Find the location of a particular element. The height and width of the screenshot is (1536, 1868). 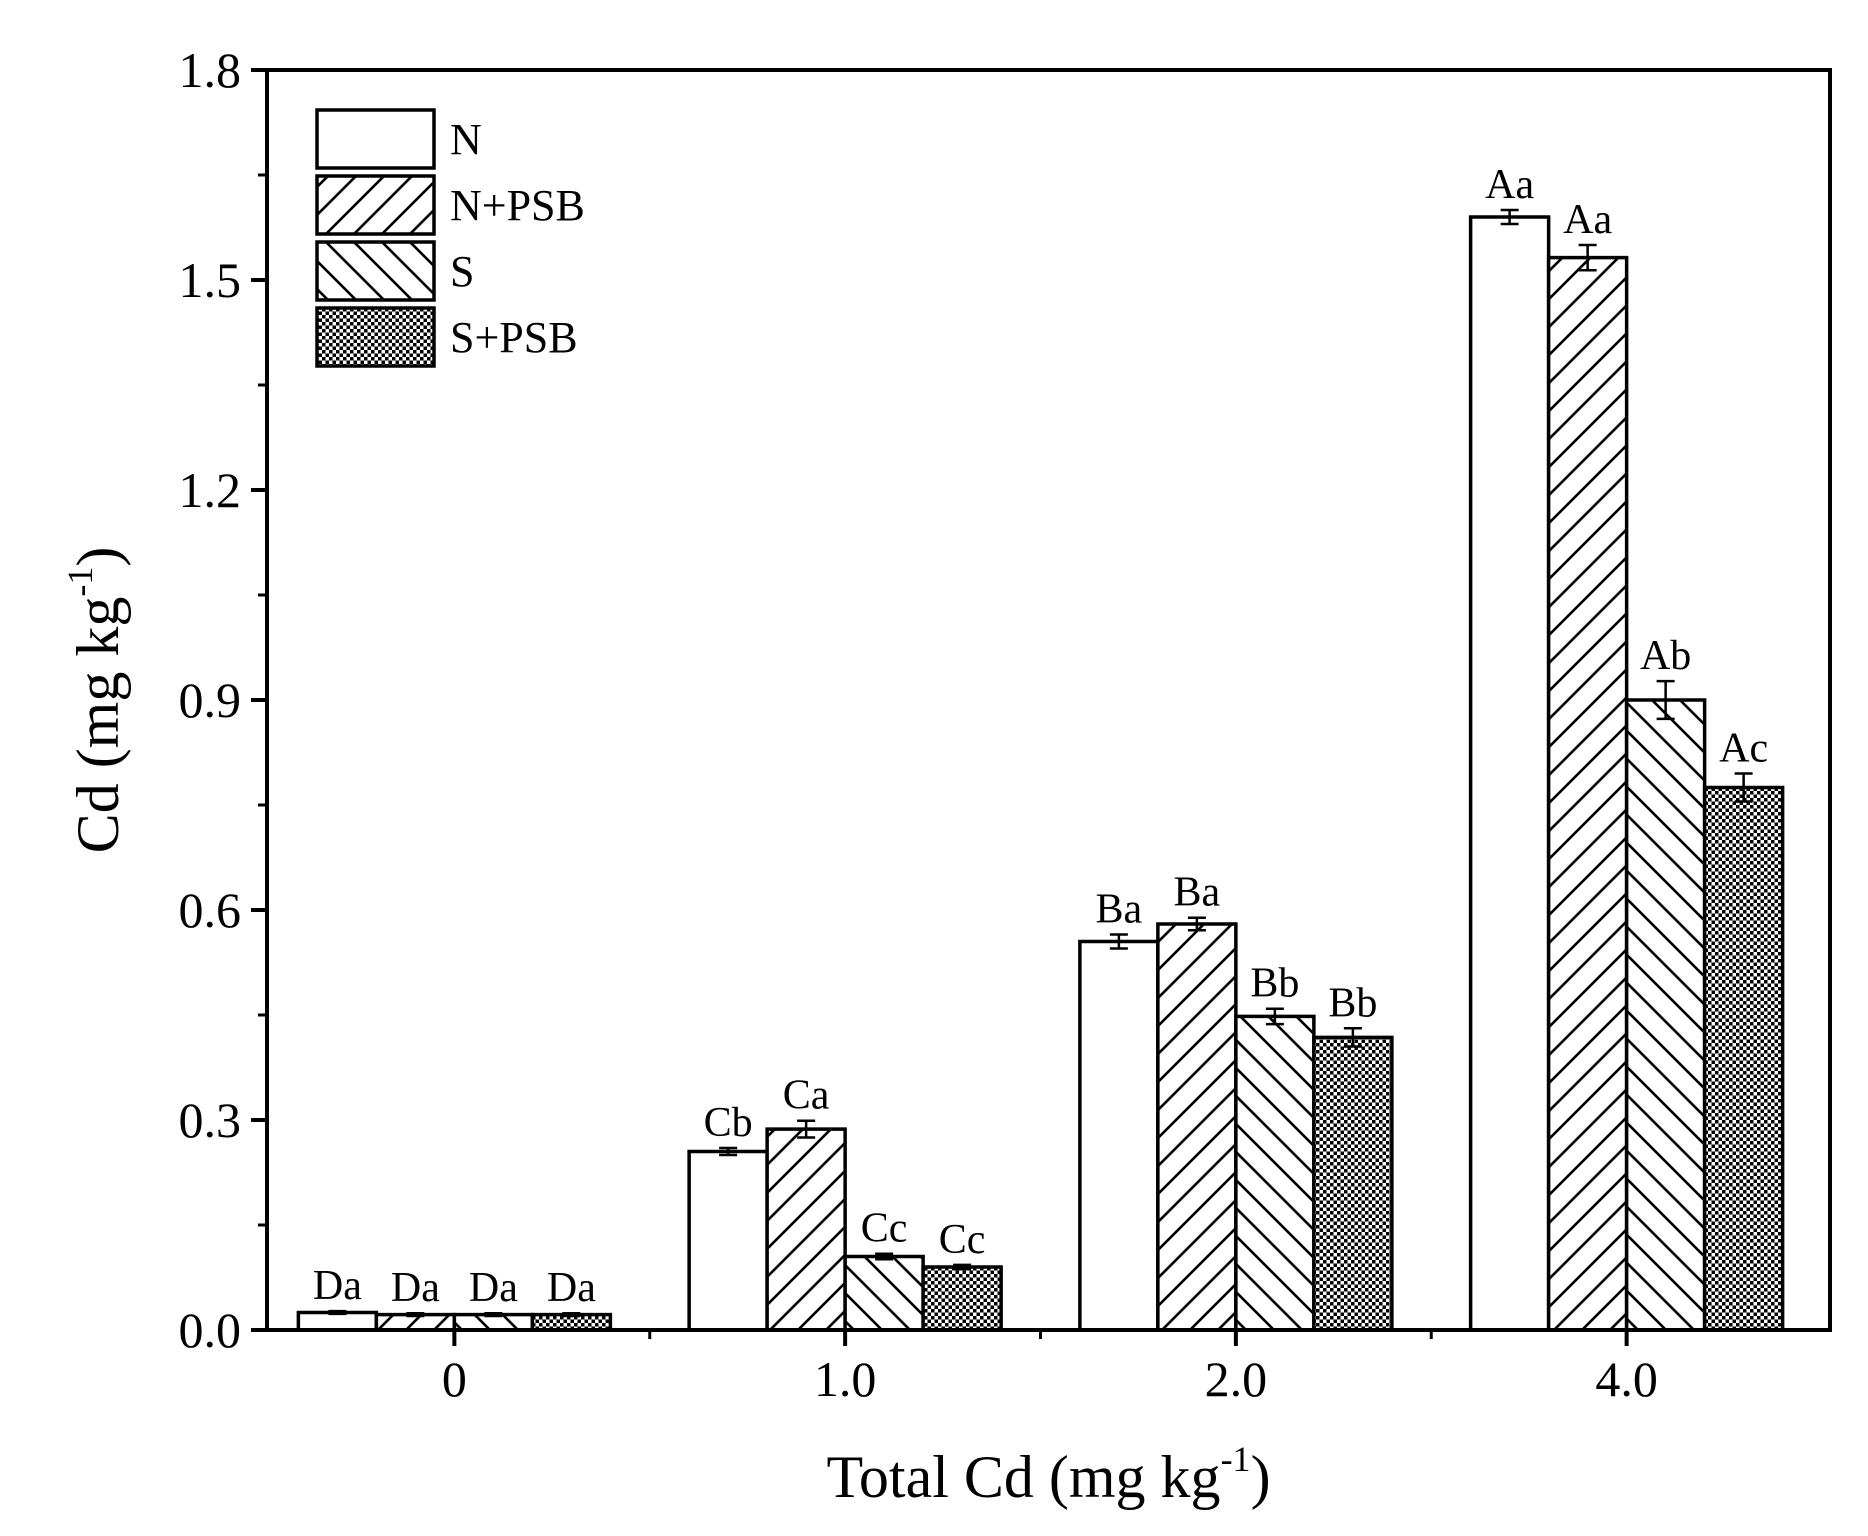

bar-significance-label: Ca is located at coordinates (806, 1096).